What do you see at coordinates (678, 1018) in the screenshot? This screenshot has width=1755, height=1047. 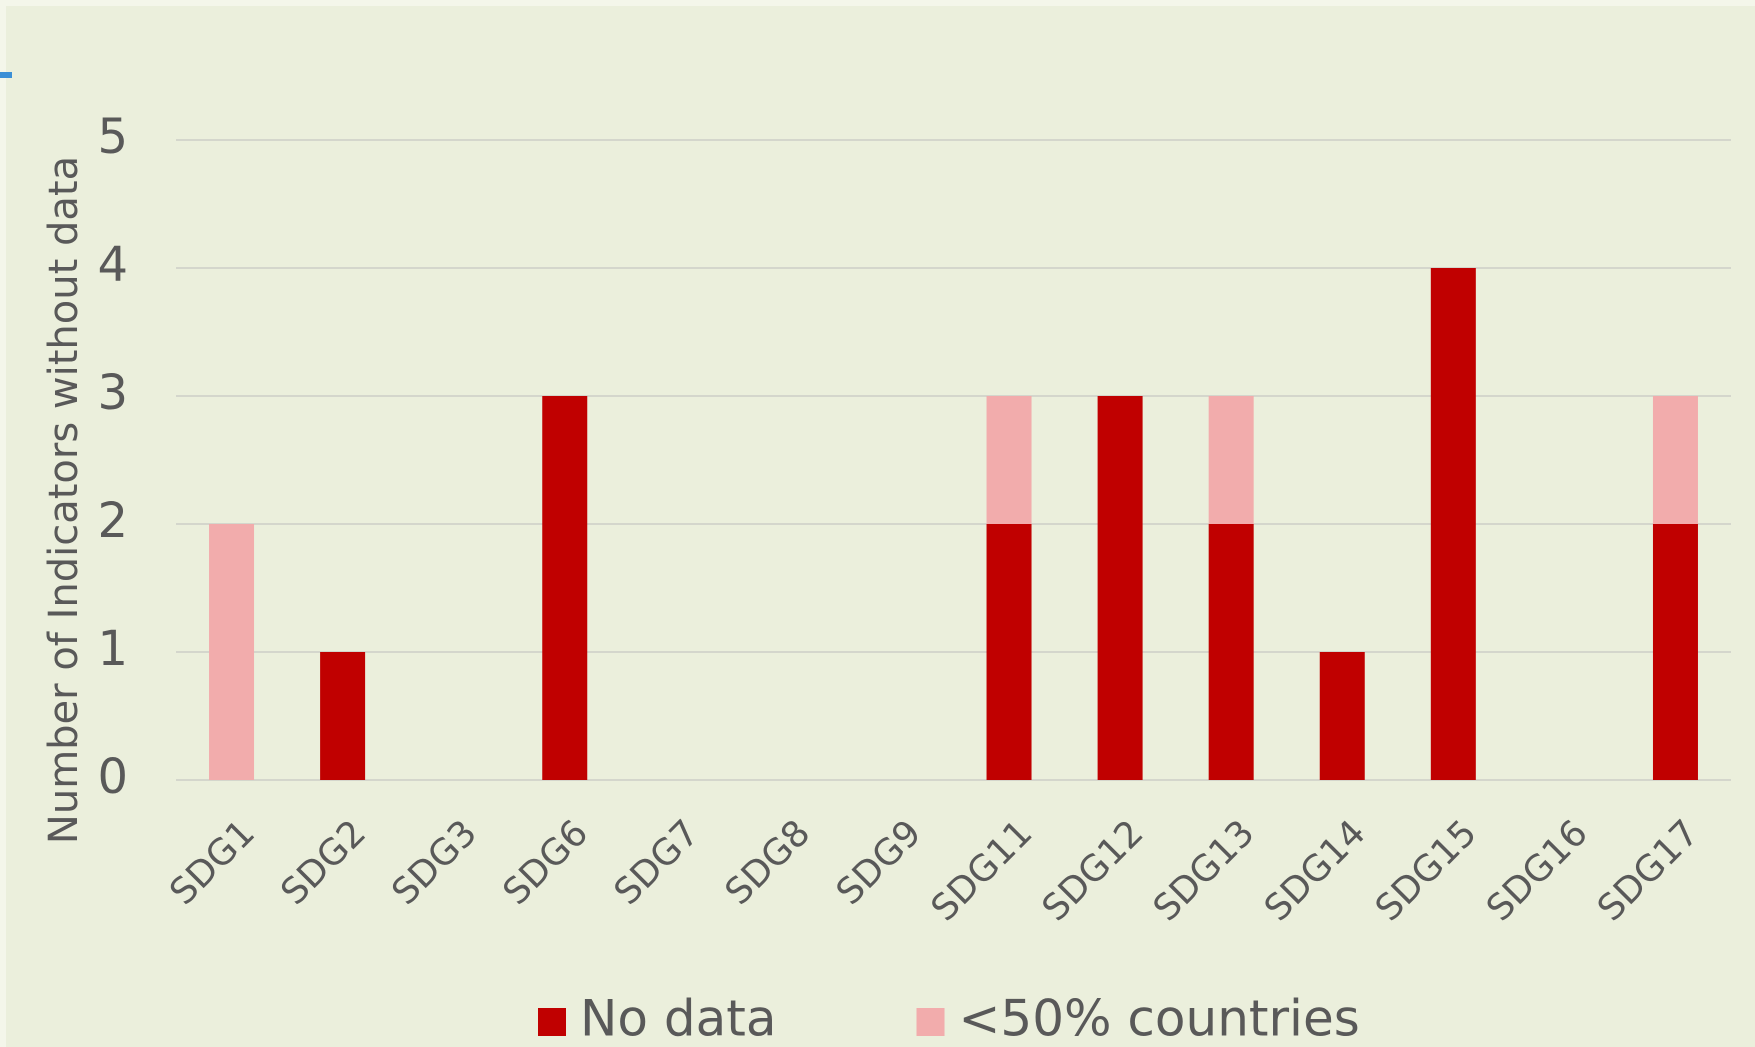 I see `legend-label: No data` at bounding box center [678, 1018].